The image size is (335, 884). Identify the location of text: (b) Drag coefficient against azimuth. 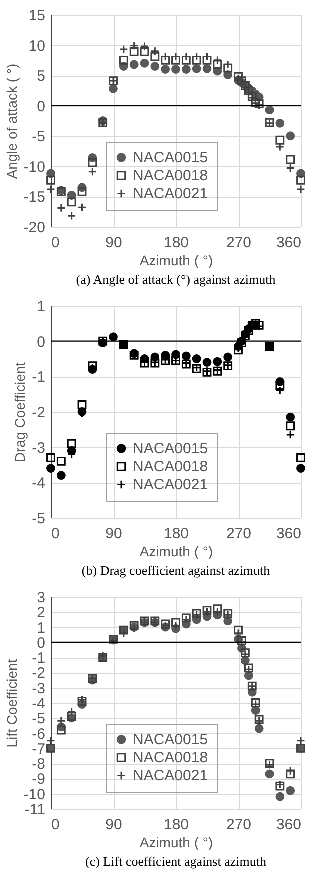
(176, 570).